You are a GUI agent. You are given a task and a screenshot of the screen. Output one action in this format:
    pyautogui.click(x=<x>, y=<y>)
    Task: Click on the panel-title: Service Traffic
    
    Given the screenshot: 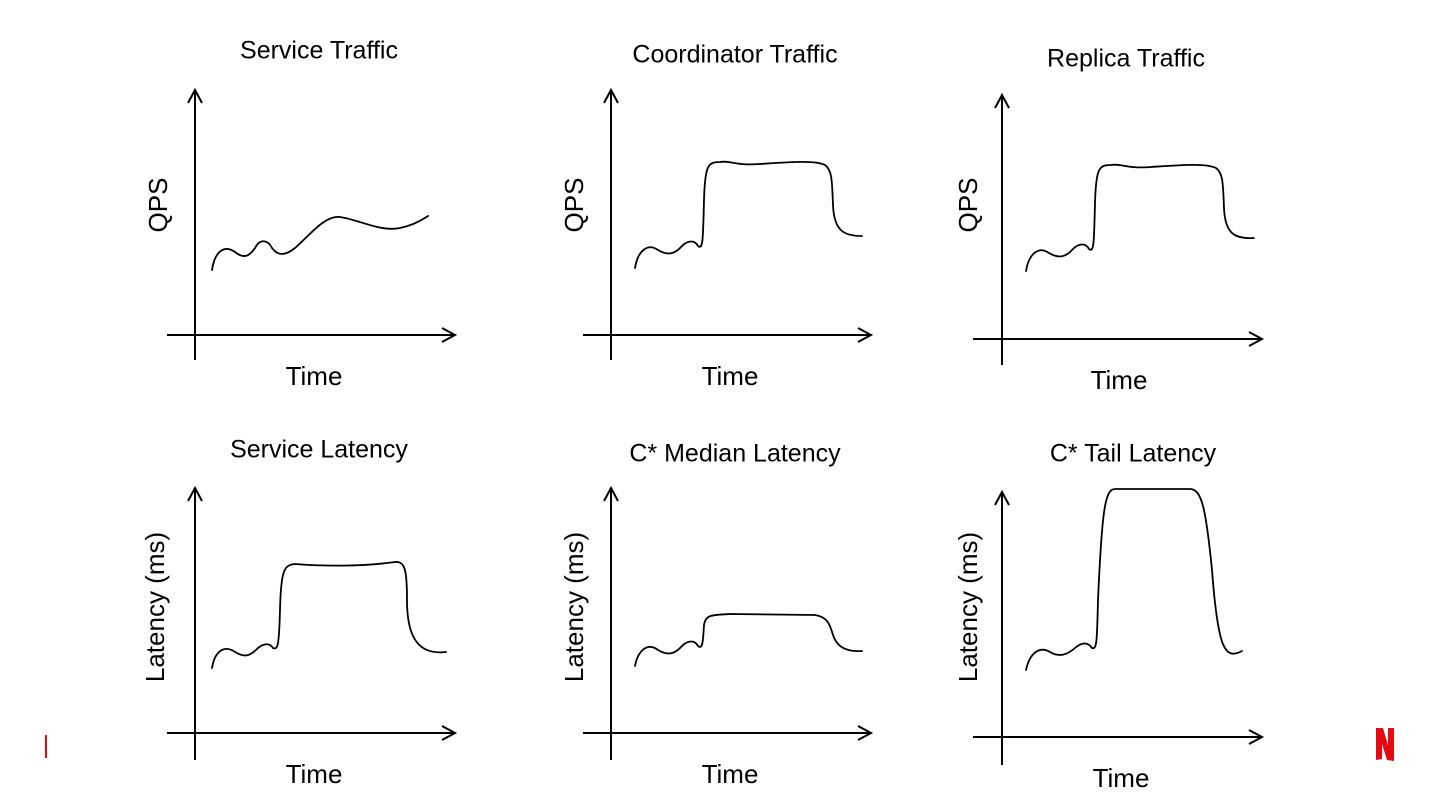 What is the action you would take?
    pyautogui.click(x=319, y=51)
    